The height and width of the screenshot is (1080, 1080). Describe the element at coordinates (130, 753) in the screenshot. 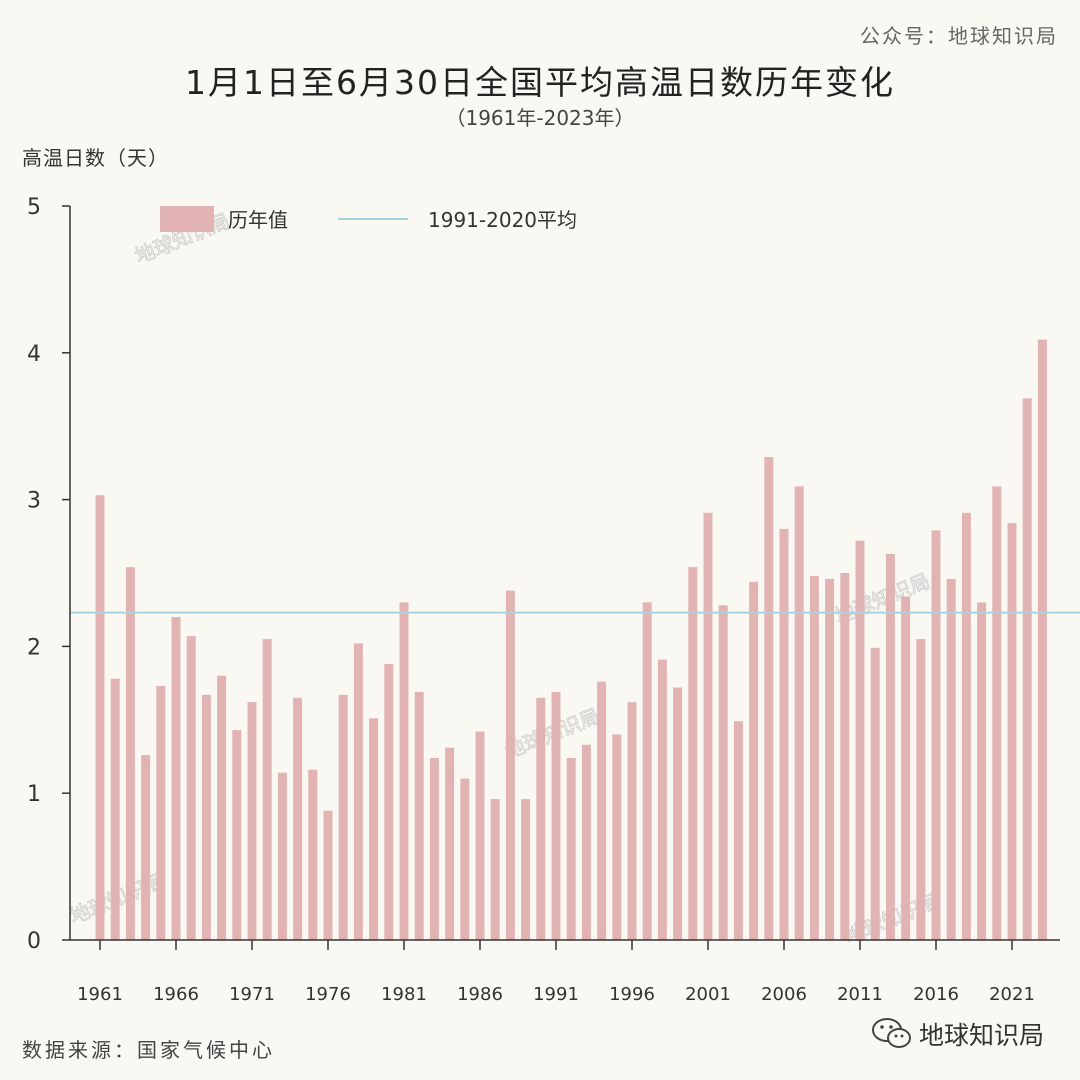

I see `bar-1963` at that location.